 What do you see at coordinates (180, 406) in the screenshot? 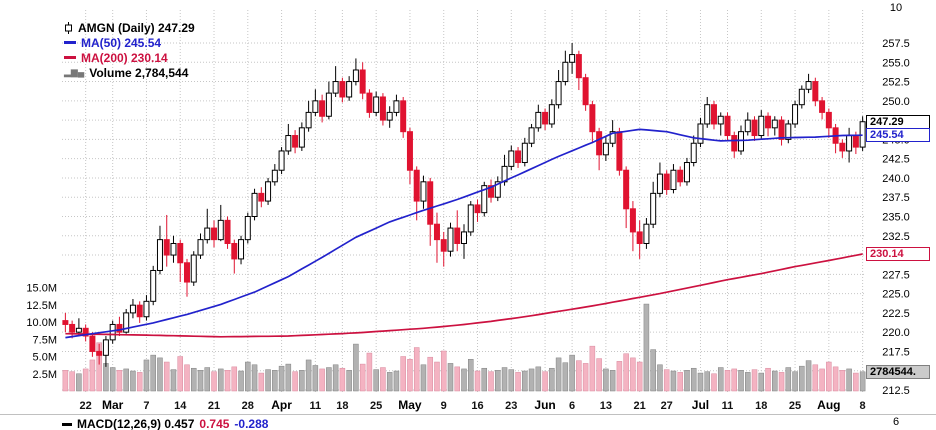
I see `x-axis-label: 14` at bounding box center [180, 406].